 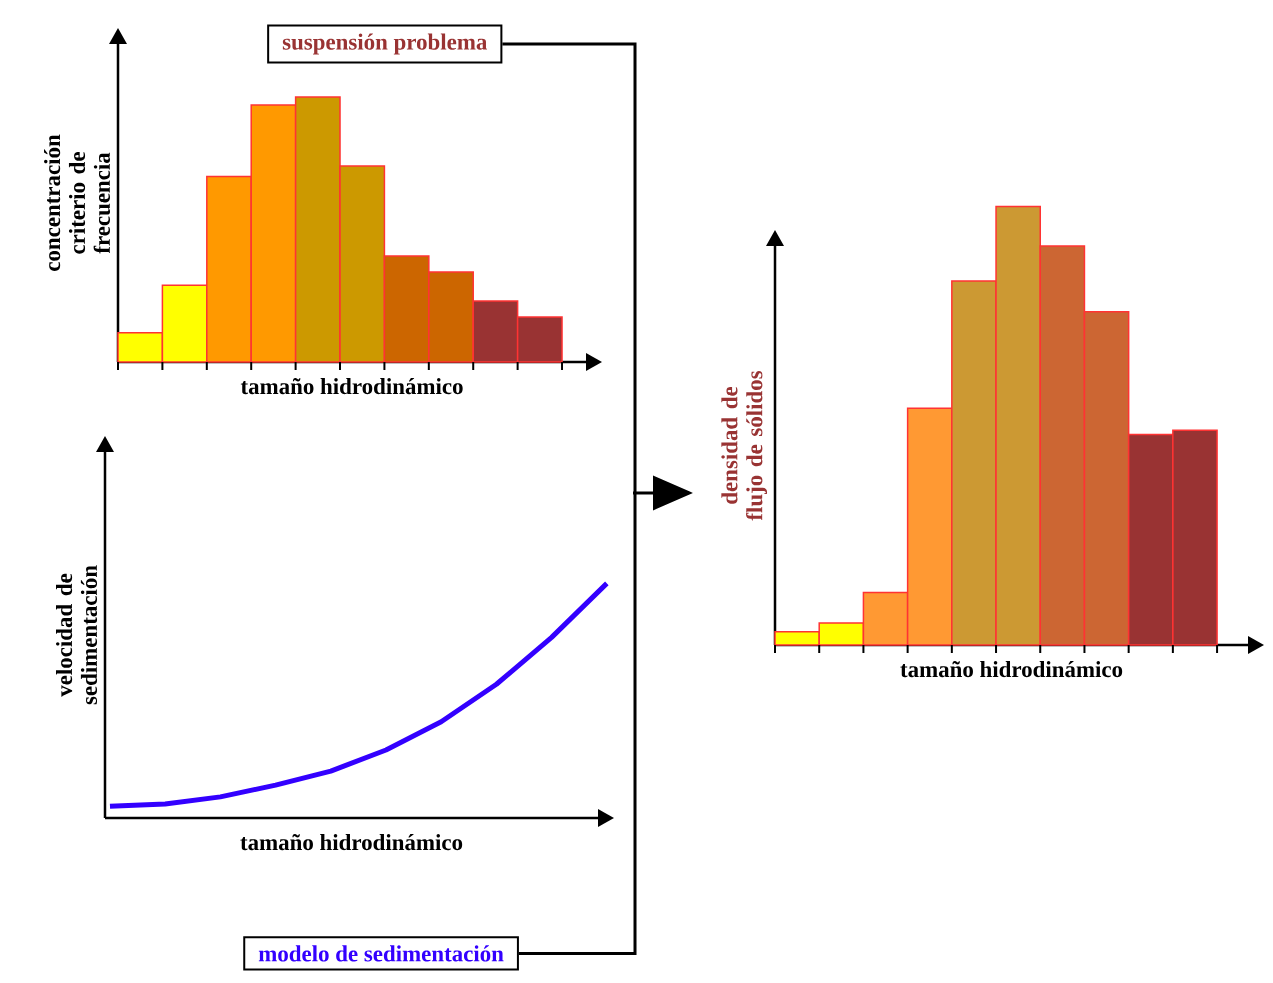 I want to click on y-axis-title: concentración criterio de frecuencia, so click(x=77, y=202).